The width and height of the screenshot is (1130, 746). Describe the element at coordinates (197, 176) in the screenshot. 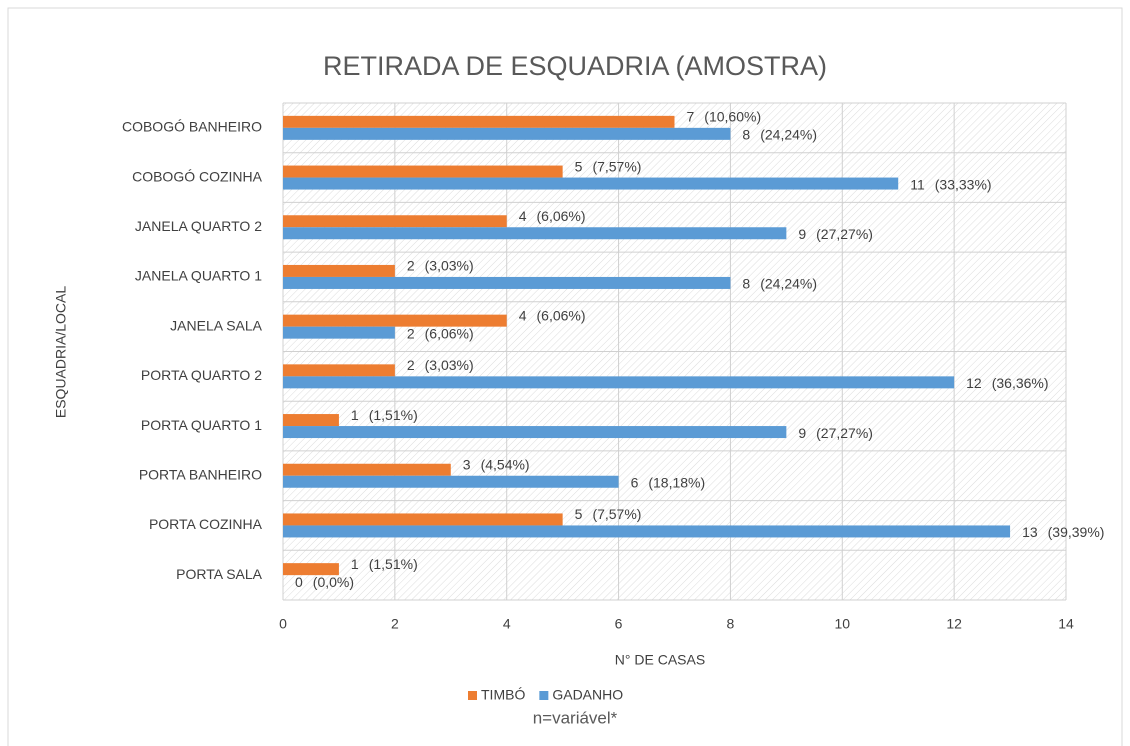

I see `y-tick-label: COBOGÓ COZINHA` at that location.